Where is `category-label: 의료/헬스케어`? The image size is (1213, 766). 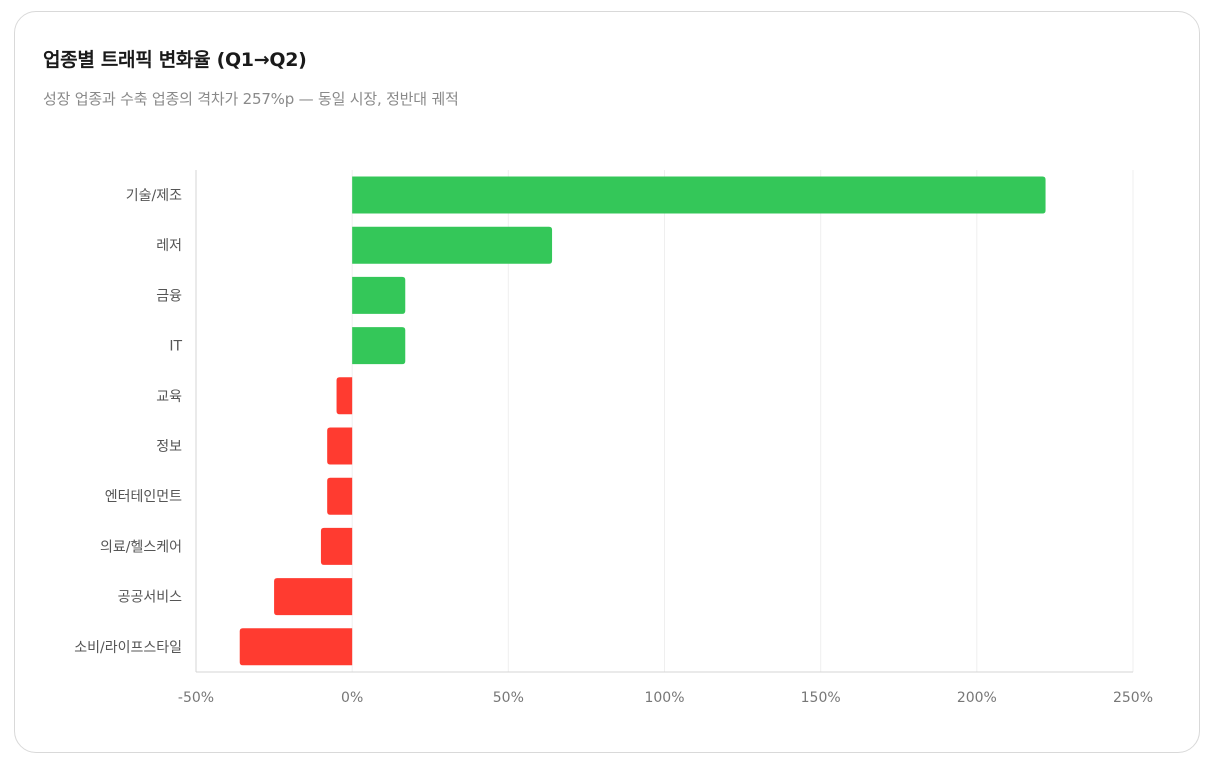
category-label: 의료/헬스케어 is located at coordinates (141, 547).